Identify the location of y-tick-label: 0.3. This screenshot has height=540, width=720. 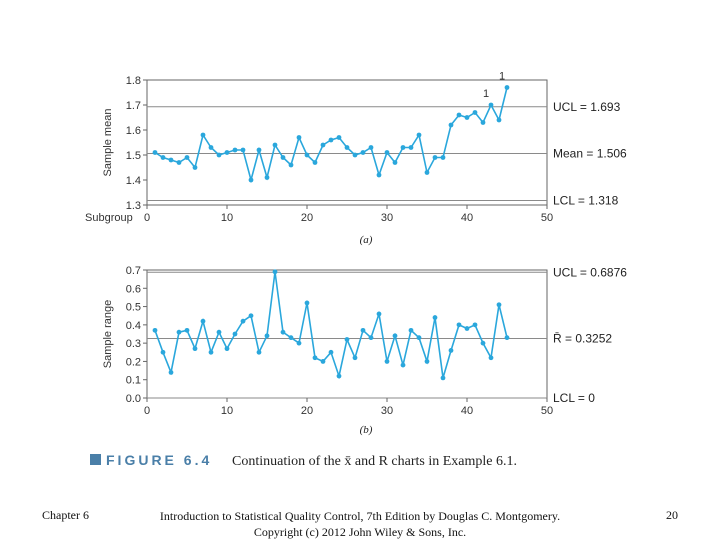
(133, 344).